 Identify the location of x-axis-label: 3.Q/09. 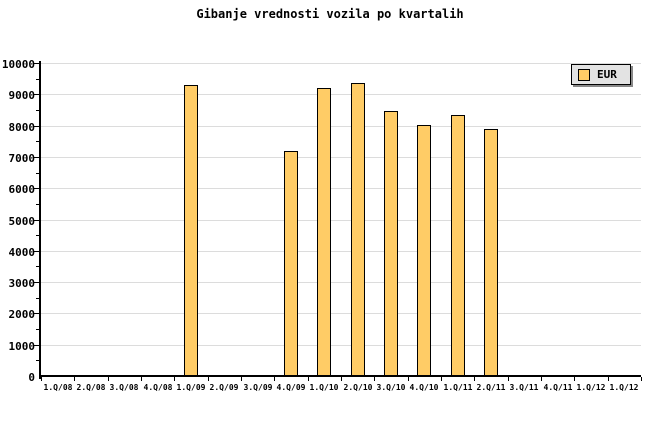
(258, 387).